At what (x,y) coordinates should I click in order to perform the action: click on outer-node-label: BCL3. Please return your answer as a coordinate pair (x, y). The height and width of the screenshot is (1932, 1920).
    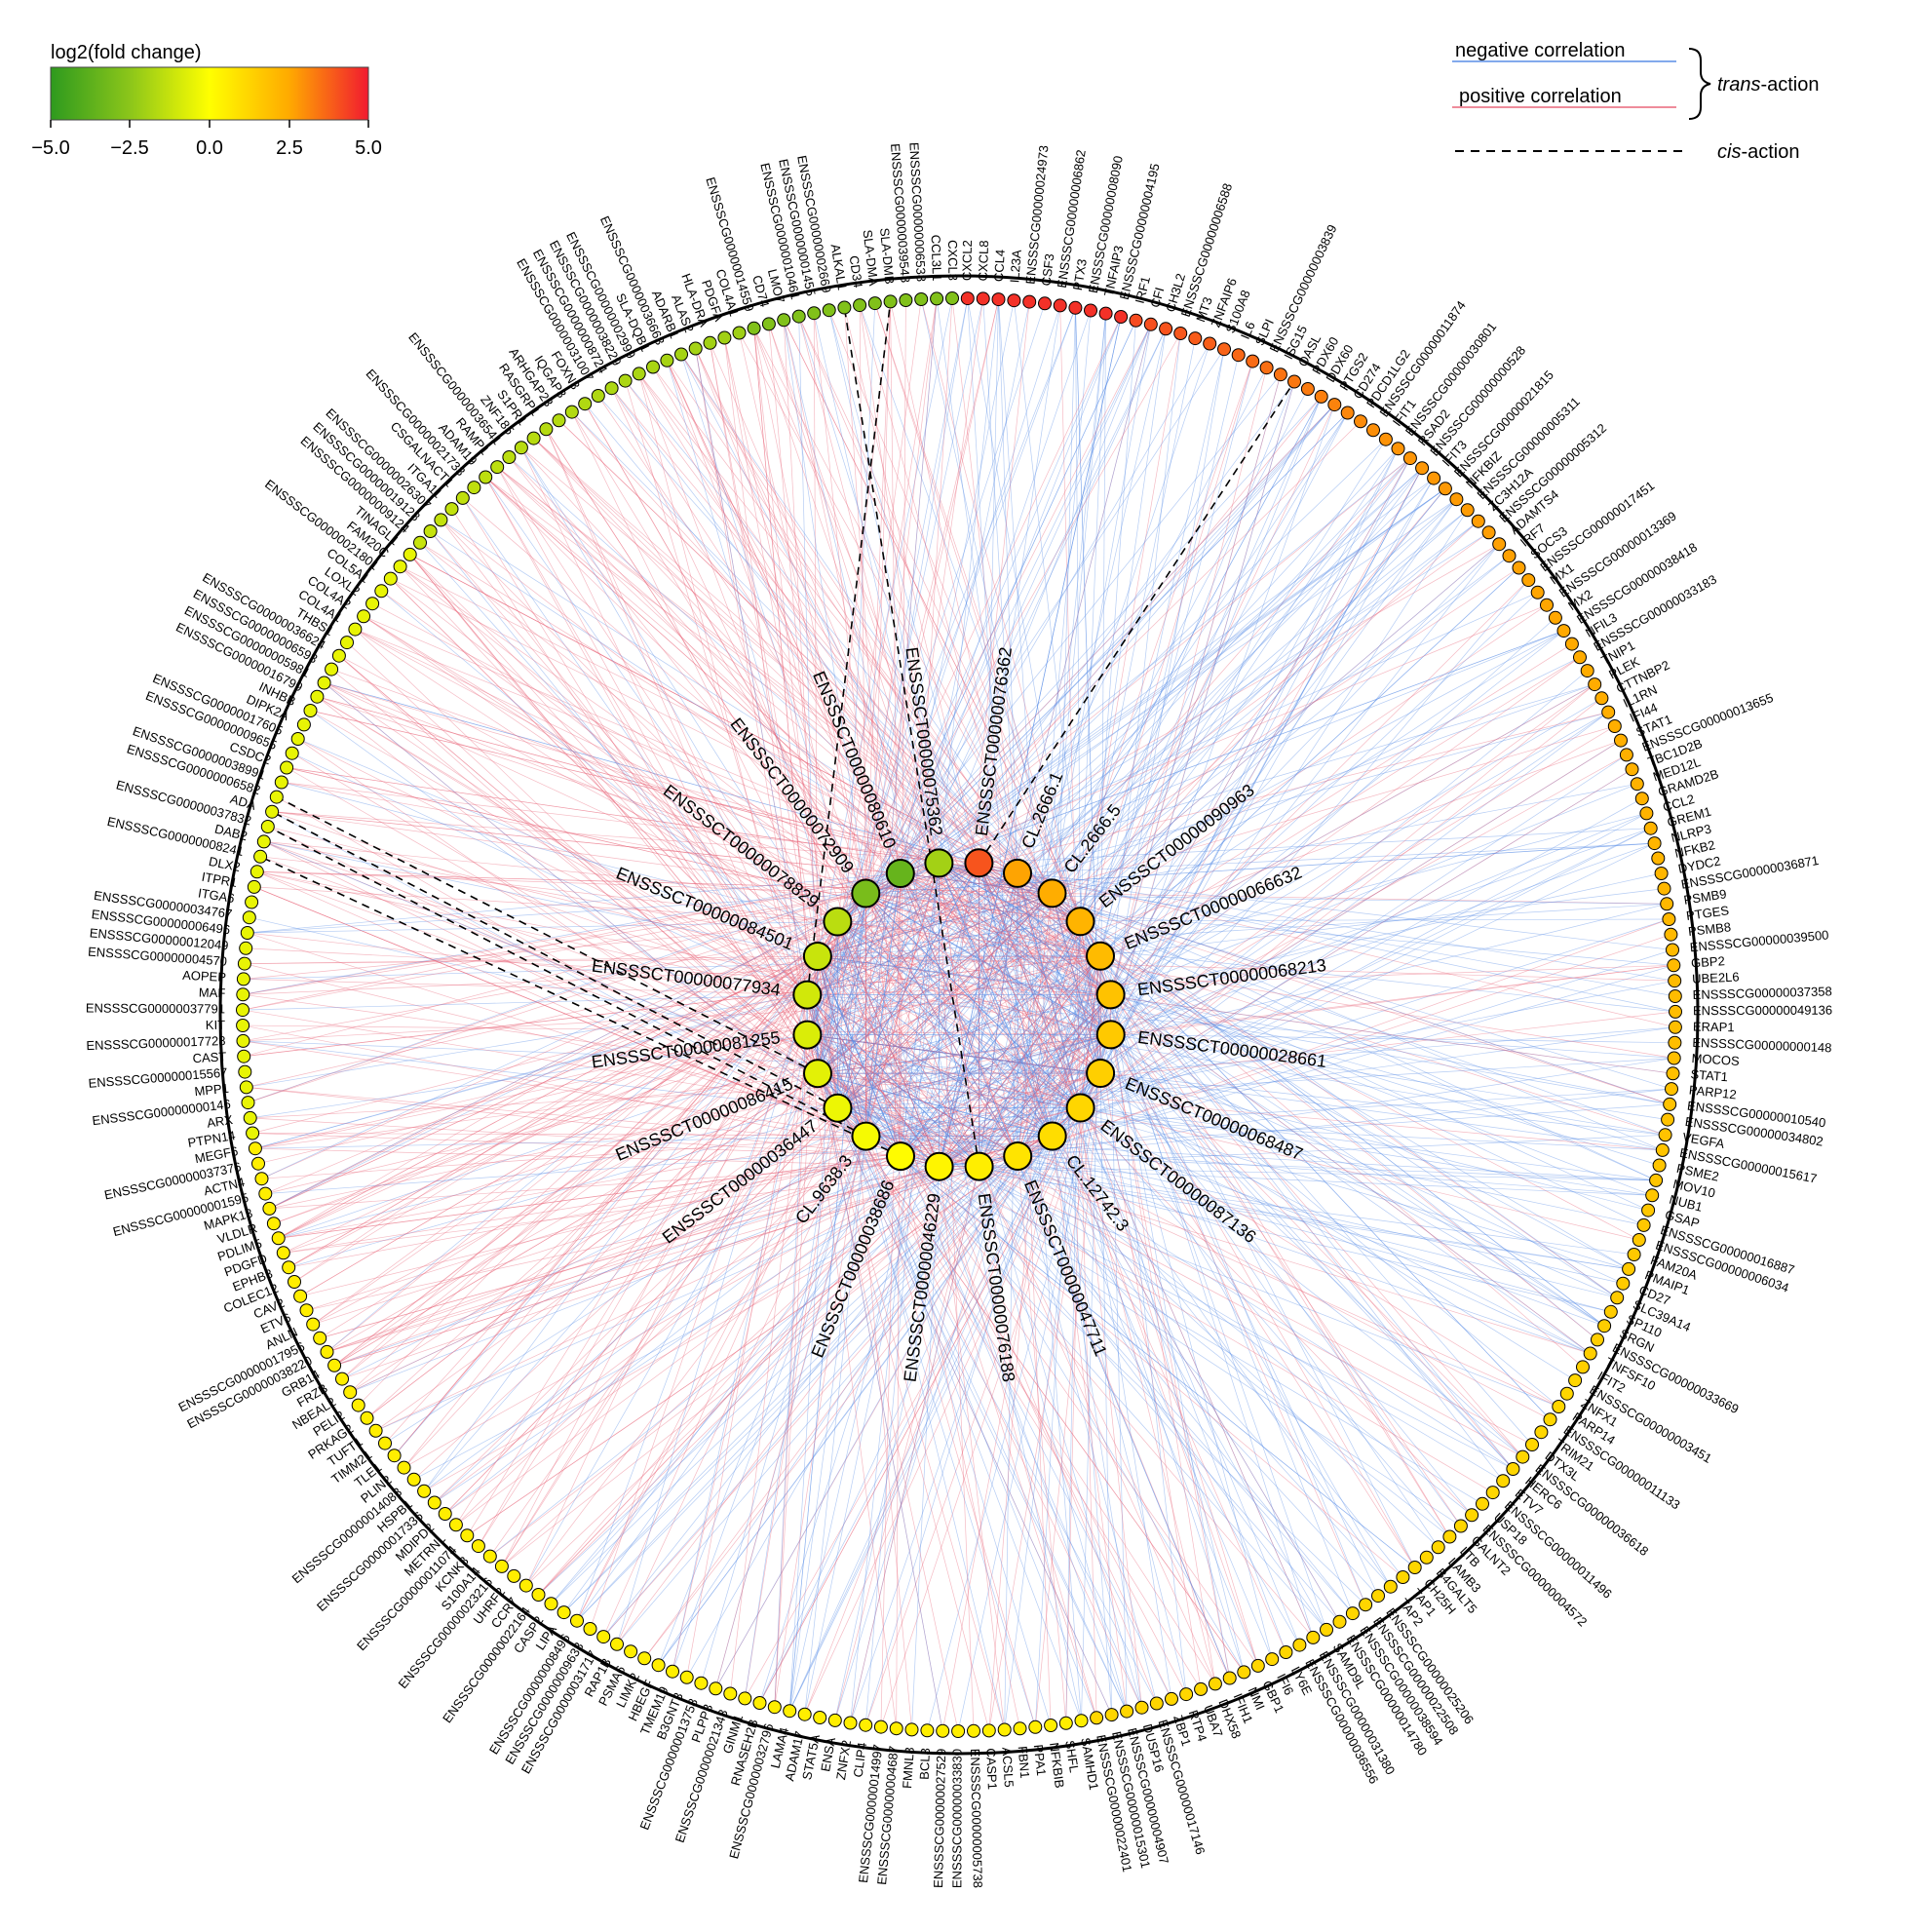
    Looking at the image, I should click on (925, 1764).